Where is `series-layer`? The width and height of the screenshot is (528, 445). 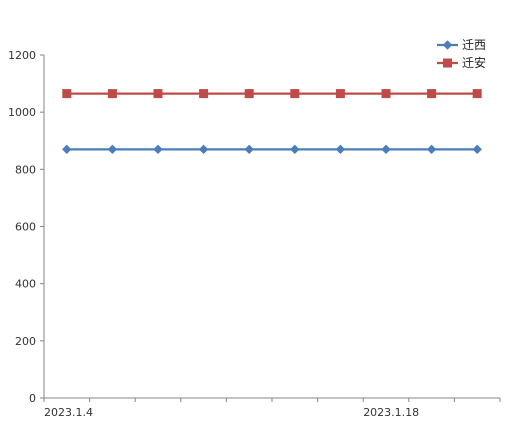
series-layer is located at coordinates (272, 122).